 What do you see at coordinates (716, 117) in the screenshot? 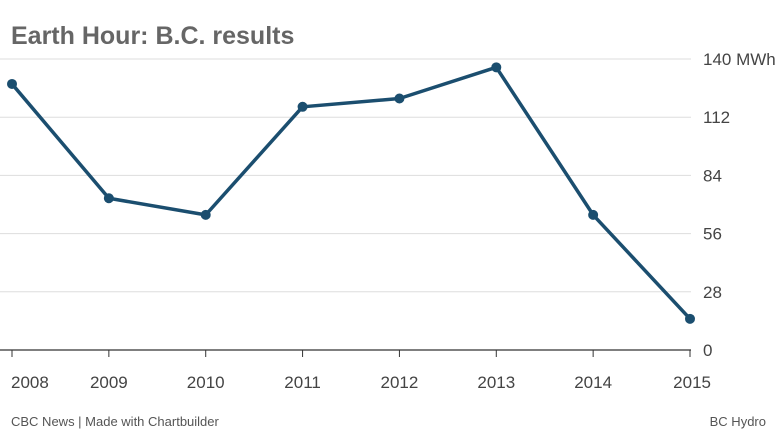
I see `y-tick-label: 112` at bounding box center [716, 117].